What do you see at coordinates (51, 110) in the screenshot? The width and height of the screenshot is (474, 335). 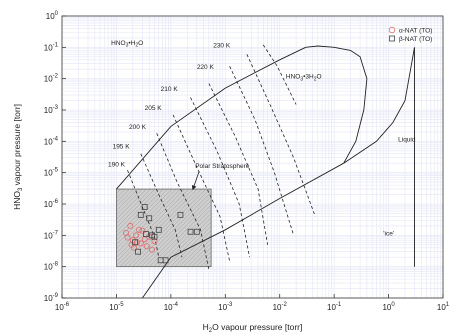 I see `y-tick-label: 10⁻³` at bounding box center [51, 110].